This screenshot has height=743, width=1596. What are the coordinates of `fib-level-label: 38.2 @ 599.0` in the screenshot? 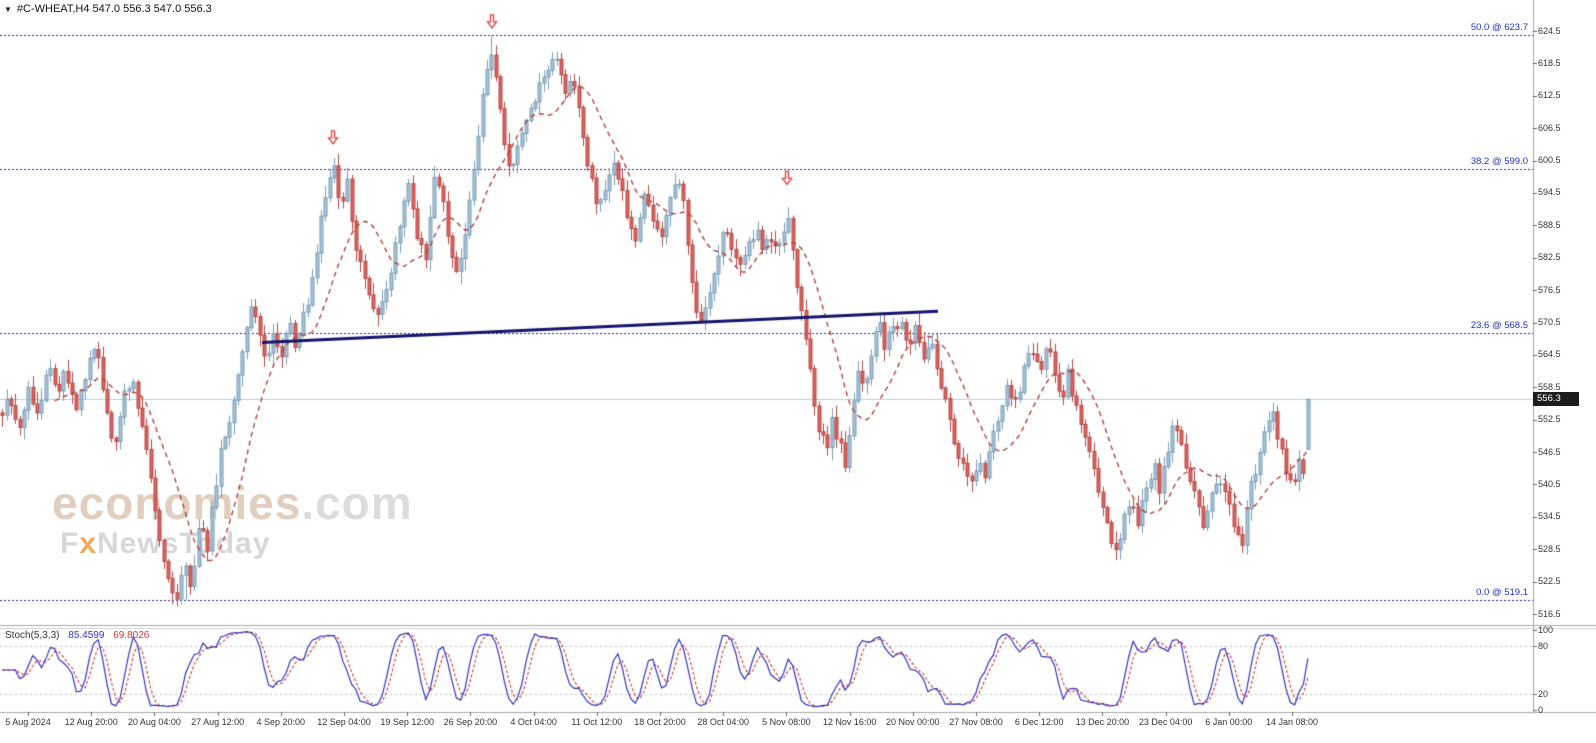 It's located at (1499, 161).